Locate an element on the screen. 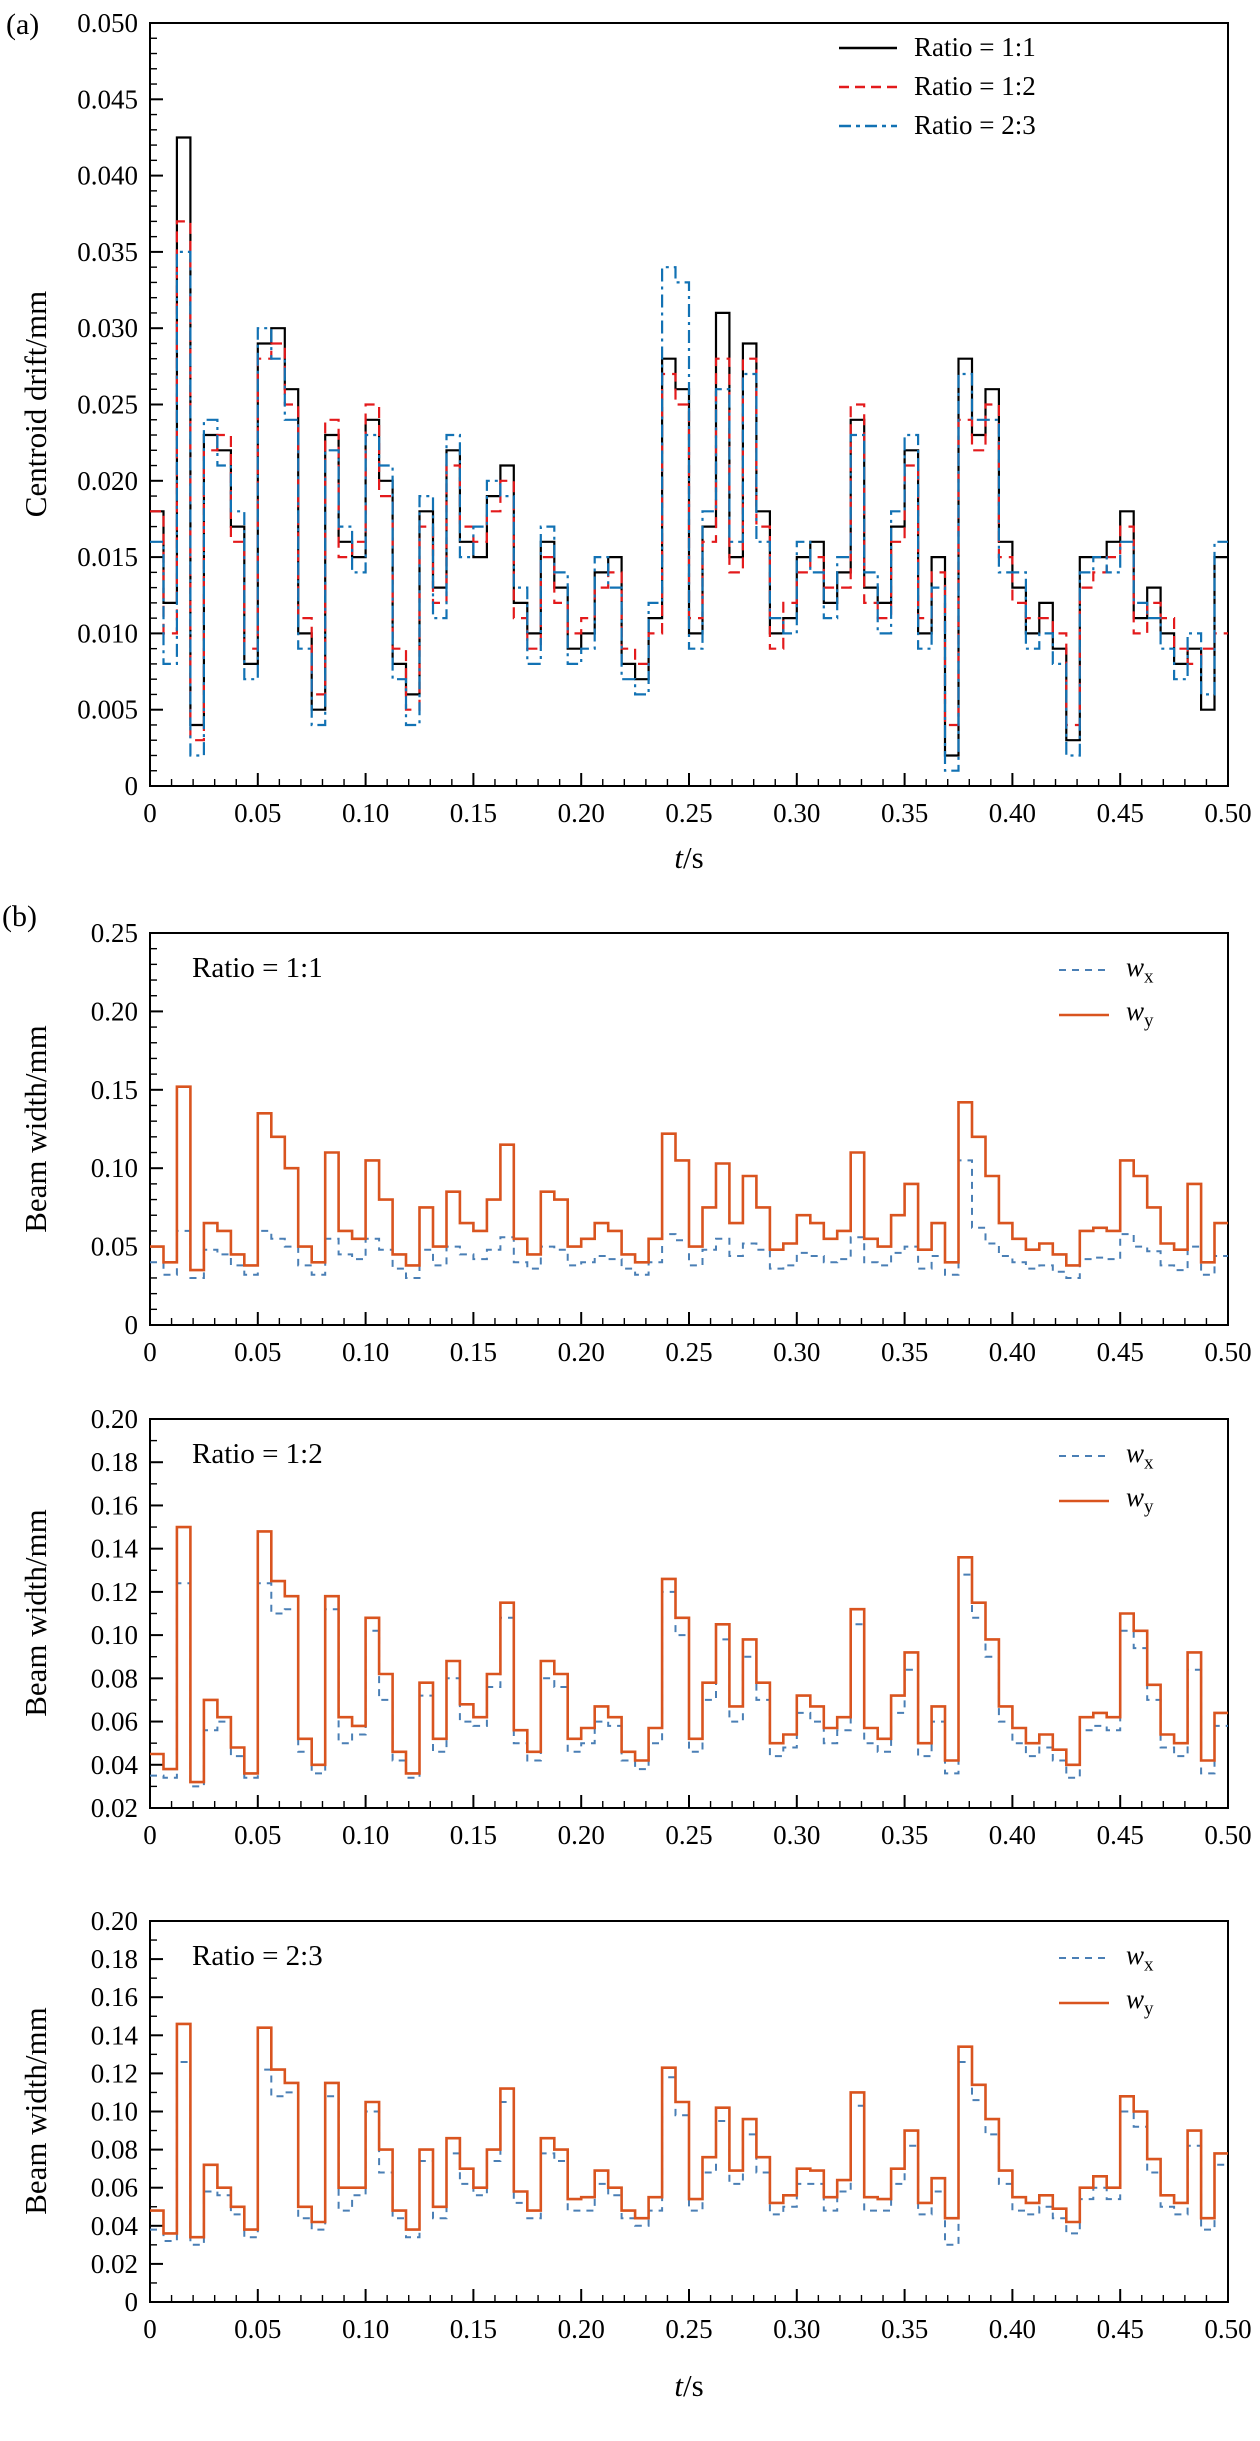 The width and height of the screenshot is (1260, 2441). legend-label: Ratio = 2:3 is located at coordinates (975, 125).